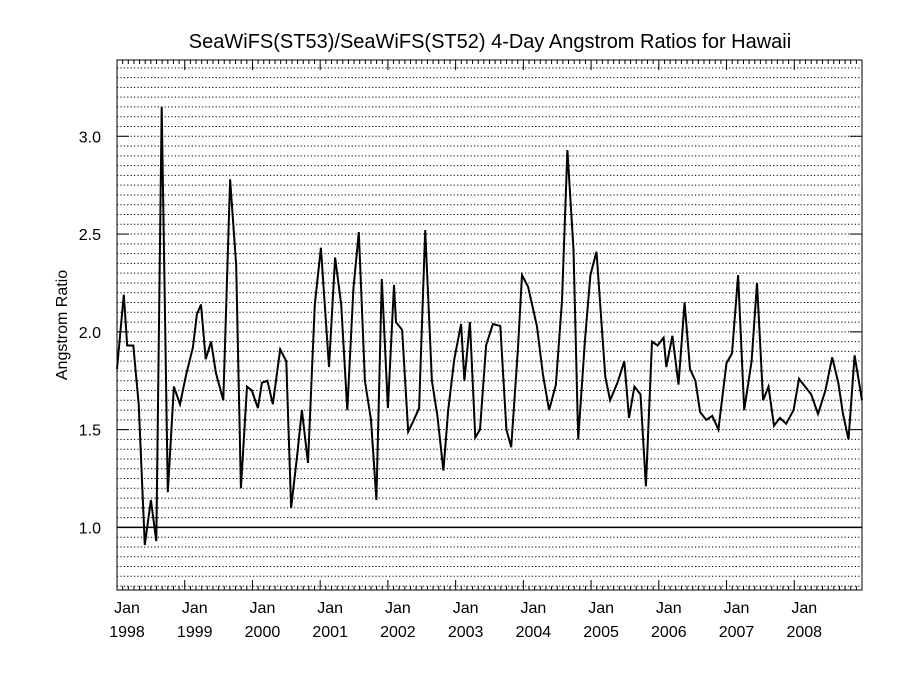  What do you see at coordinates (466, 632) in the screenshot?
I see `x-tick-label-year: 2003` at bounding box center [466, 632].